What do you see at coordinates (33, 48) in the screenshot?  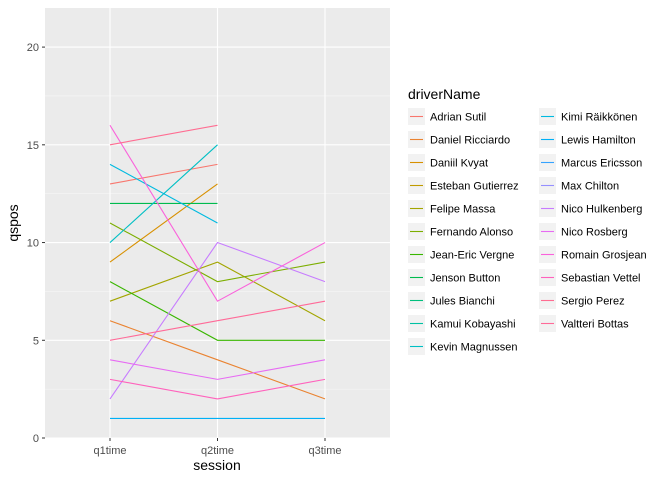 I see `y-tick-label: 20` at bounding box center [33, 48].